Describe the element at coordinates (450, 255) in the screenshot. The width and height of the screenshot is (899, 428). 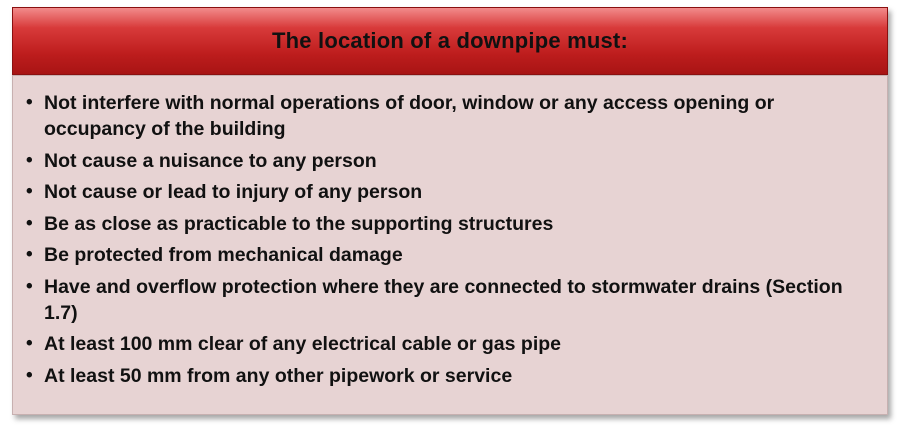
I see `list-item: • Be protected from mechanical damage` at that location.